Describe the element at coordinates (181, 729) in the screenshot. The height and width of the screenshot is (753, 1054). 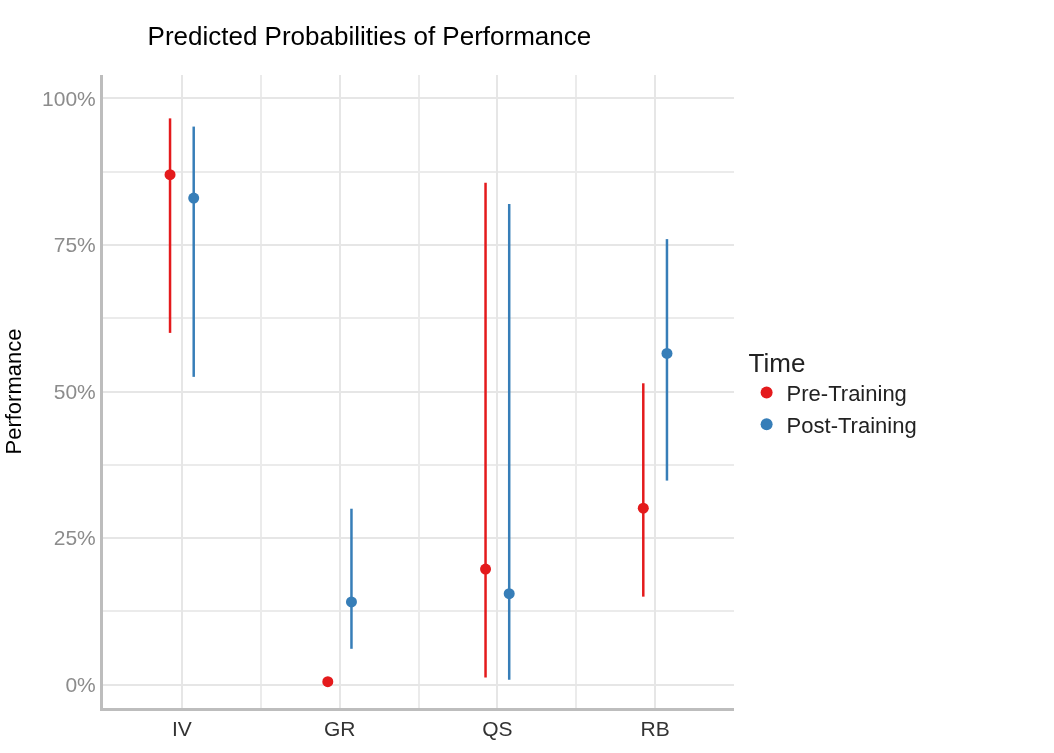
I see `x-tick-label: IV` at that location.